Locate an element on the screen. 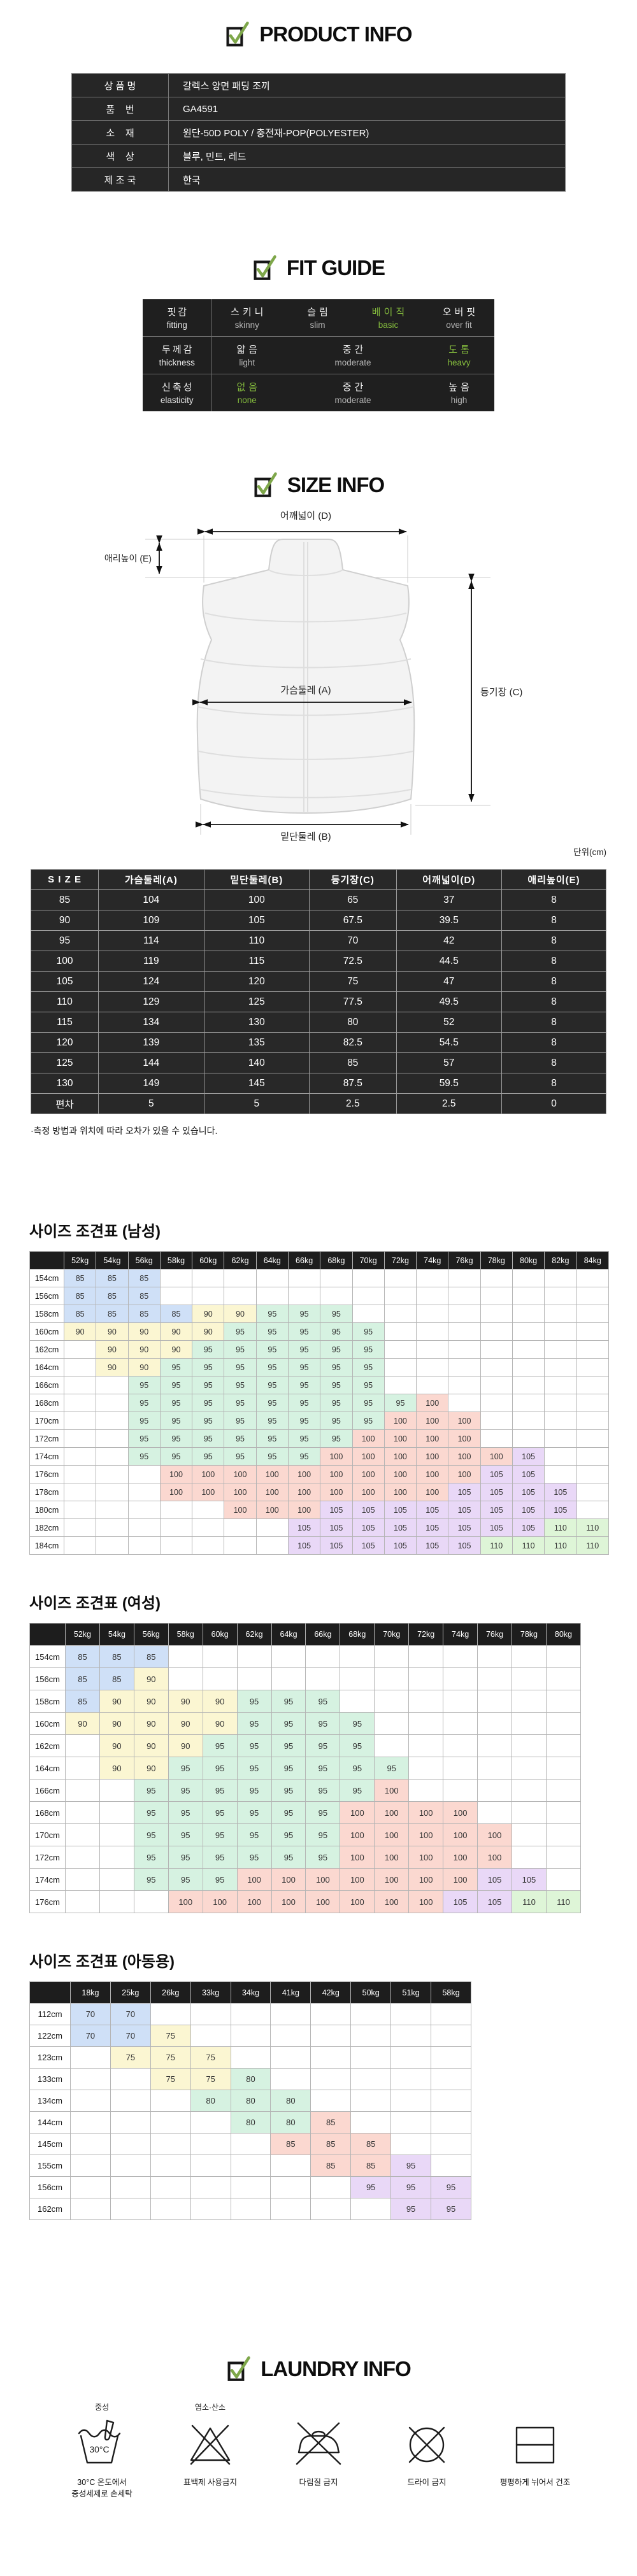 The width and height of the screenshot is (637, 2576). height-label: 172cm is located at coordinates (47, 1857).